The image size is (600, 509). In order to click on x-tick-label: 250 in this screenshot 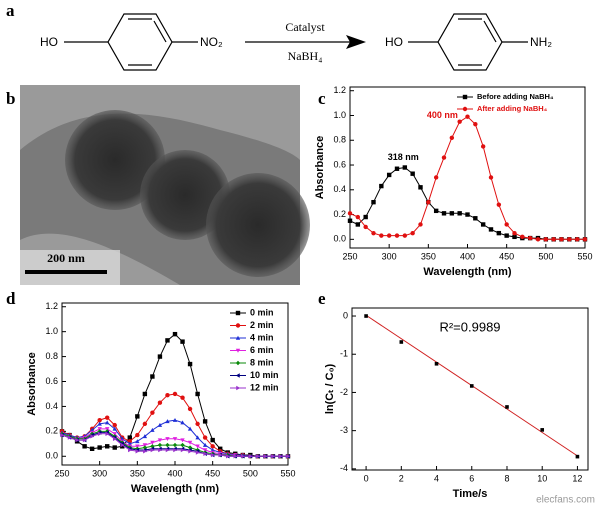, I will do `click(349, 256)`.